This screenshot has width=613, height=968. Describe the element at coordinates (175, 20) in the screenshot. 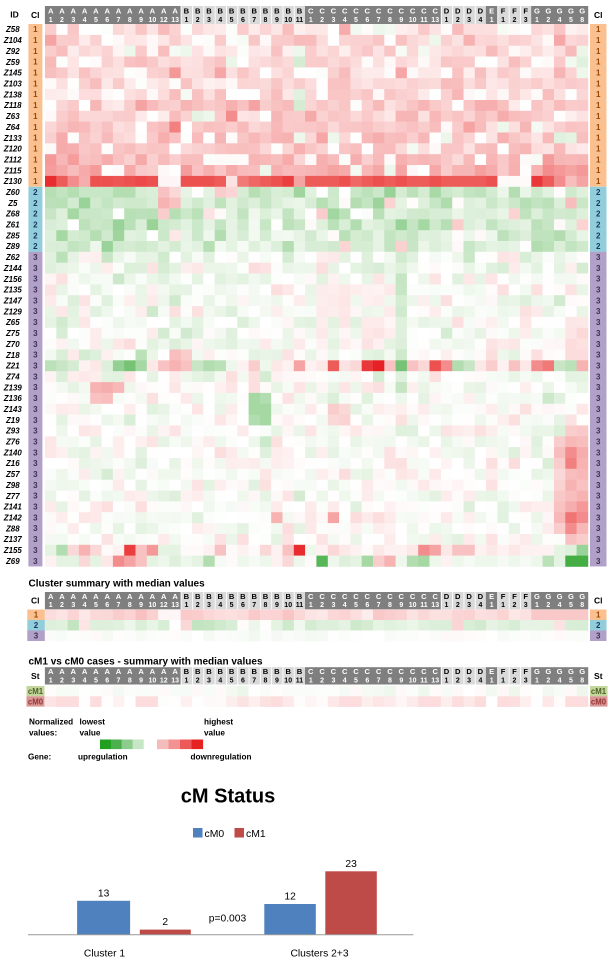

I see `svg-text: 13` at that location.